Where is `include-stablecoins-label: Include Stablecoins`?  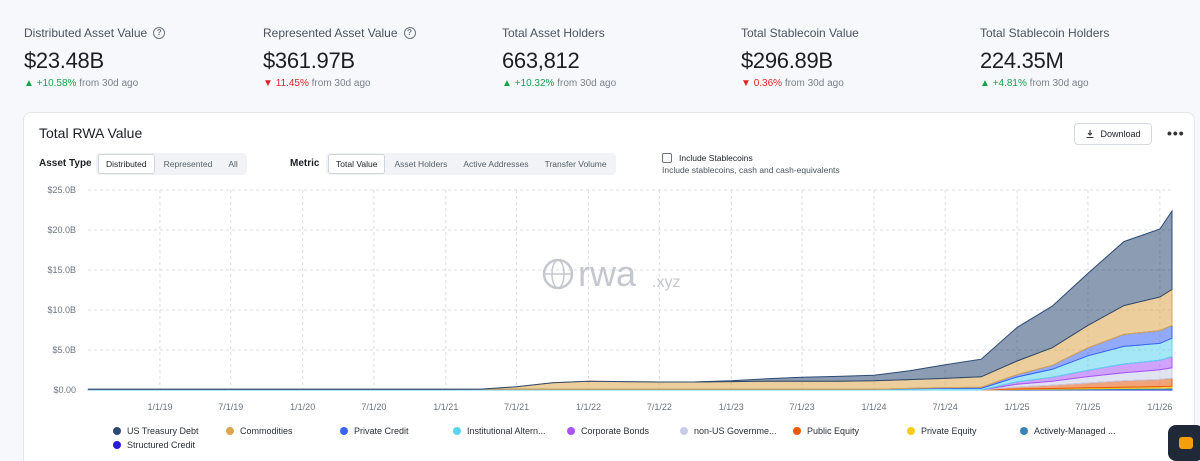 include-stablecoins-label: Include Stablecoins is located at coordinates (716, 158).